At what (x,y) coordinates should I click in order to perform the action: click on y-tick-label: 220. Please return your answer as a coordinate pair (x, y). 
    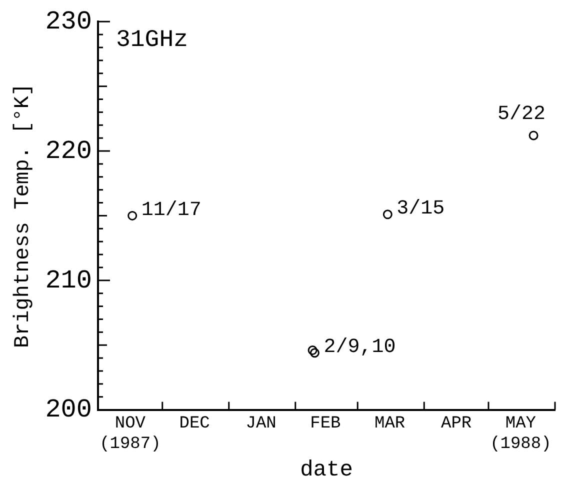
    Looking at the image, I should click on (68, 151).